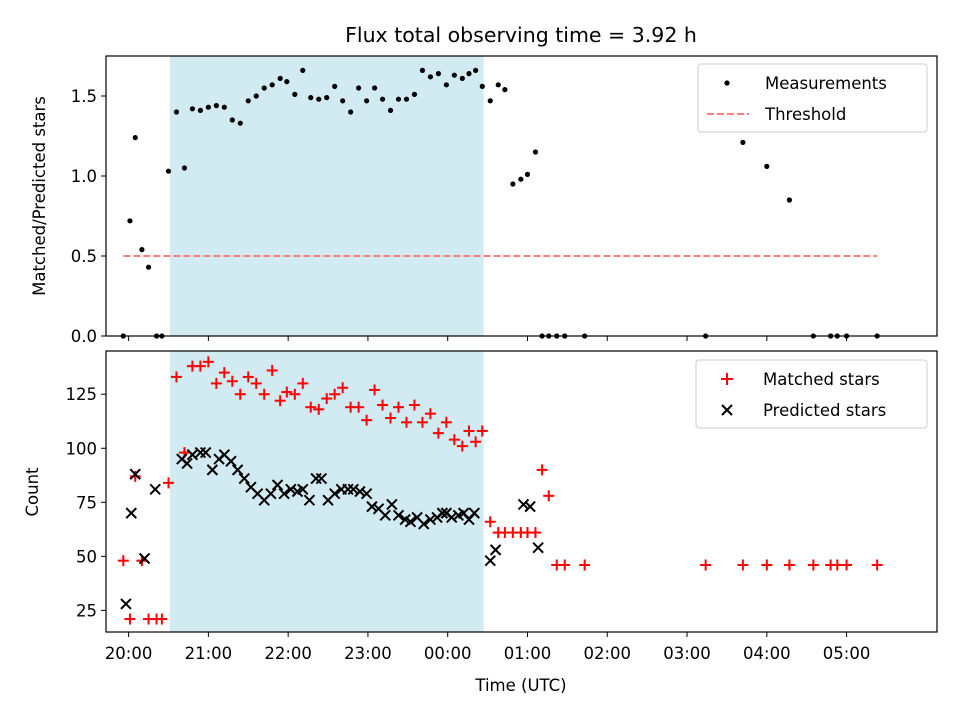  What do you see at coordinates (129, 653) in the screenshot?
I see `x-tick-label: 20:00` at bounding box center [129, 653].